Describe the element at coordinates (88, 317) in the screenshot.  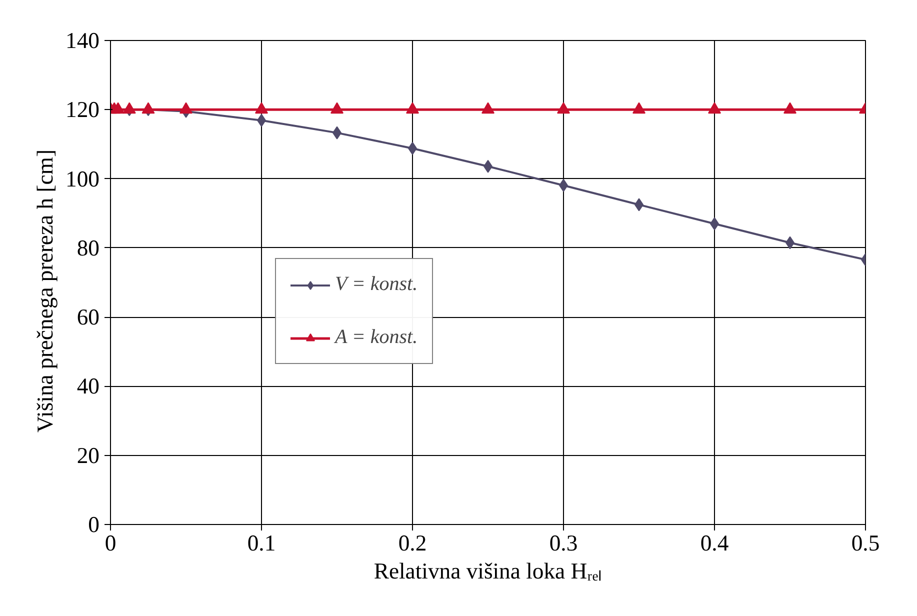
I see `y-tick-label: 60` at that location.